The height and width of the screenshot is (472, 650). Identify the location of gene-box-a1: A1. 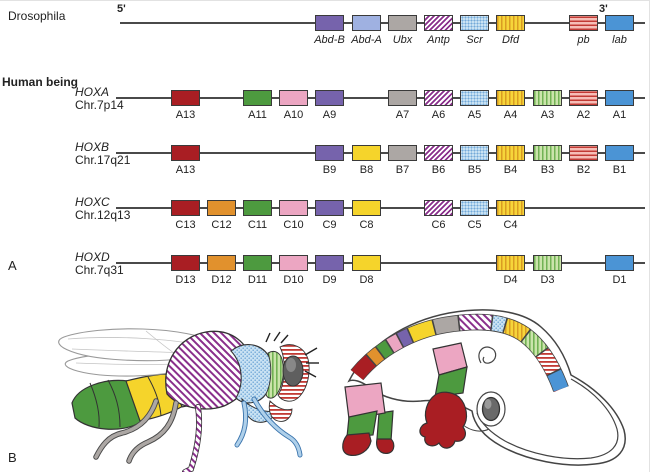
(619, 105).